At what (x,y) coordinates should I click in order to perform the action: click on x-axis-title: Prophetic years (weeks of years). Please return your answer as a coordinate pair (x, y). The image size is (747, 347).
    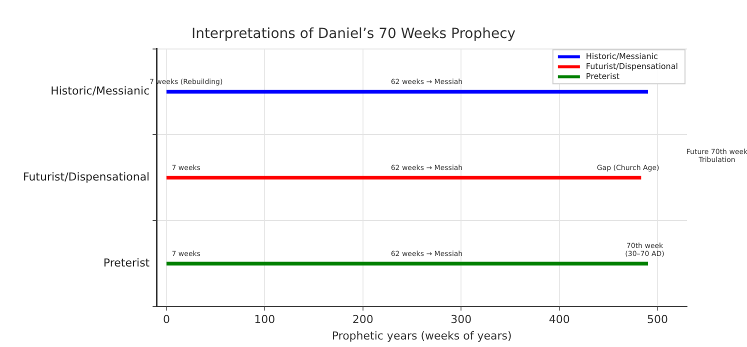
    Looking at the image, I should click on (422, 335).